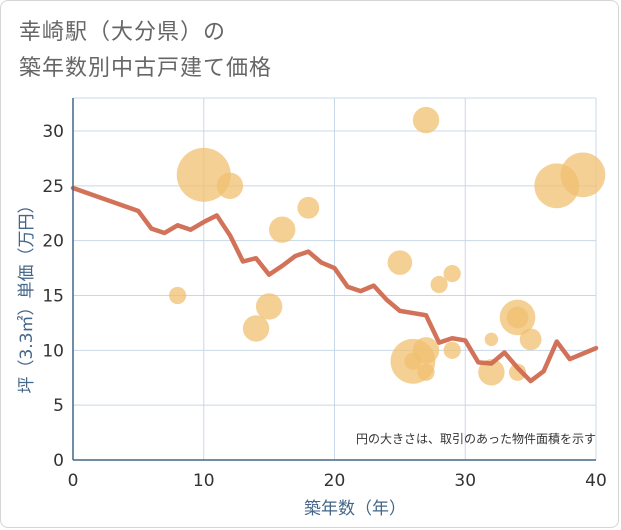 This screenshot has width=621, height=530. Describe the element at coordinates (58, 406) in the screenshot. I see `y-tick-label: 5` at that location.